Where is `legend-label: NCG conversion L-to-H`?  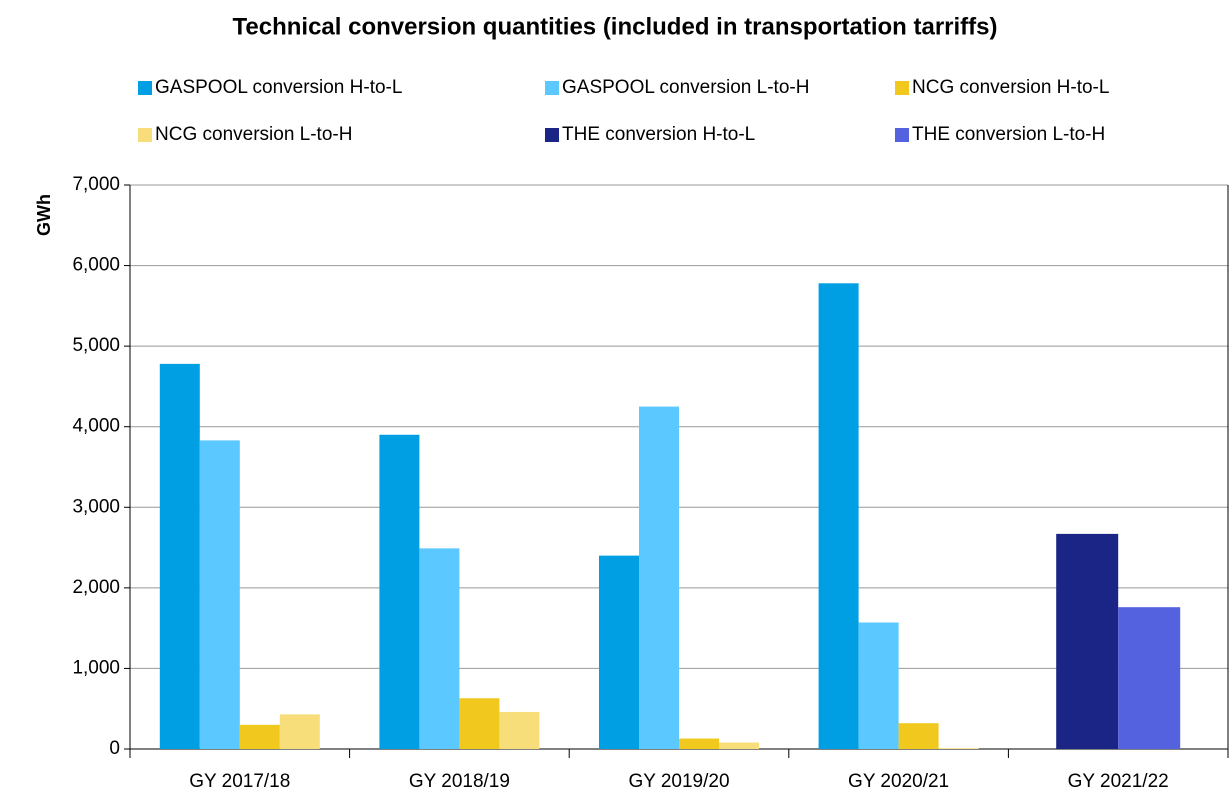
legend-label: NCG conversion L-to-H is located at coordinates (253, 134).